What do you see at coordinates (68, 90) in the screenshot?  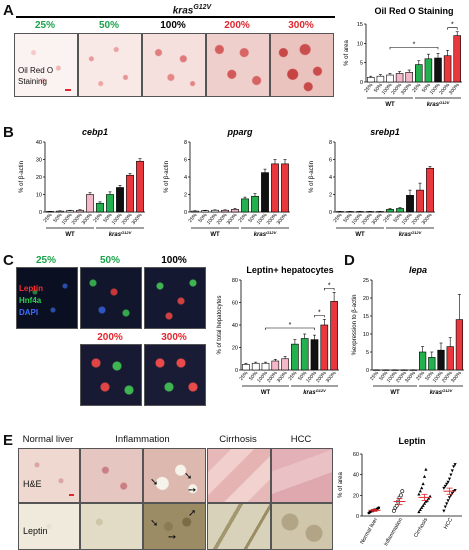 I see `scale-bar` at bounding box center [68, 90].